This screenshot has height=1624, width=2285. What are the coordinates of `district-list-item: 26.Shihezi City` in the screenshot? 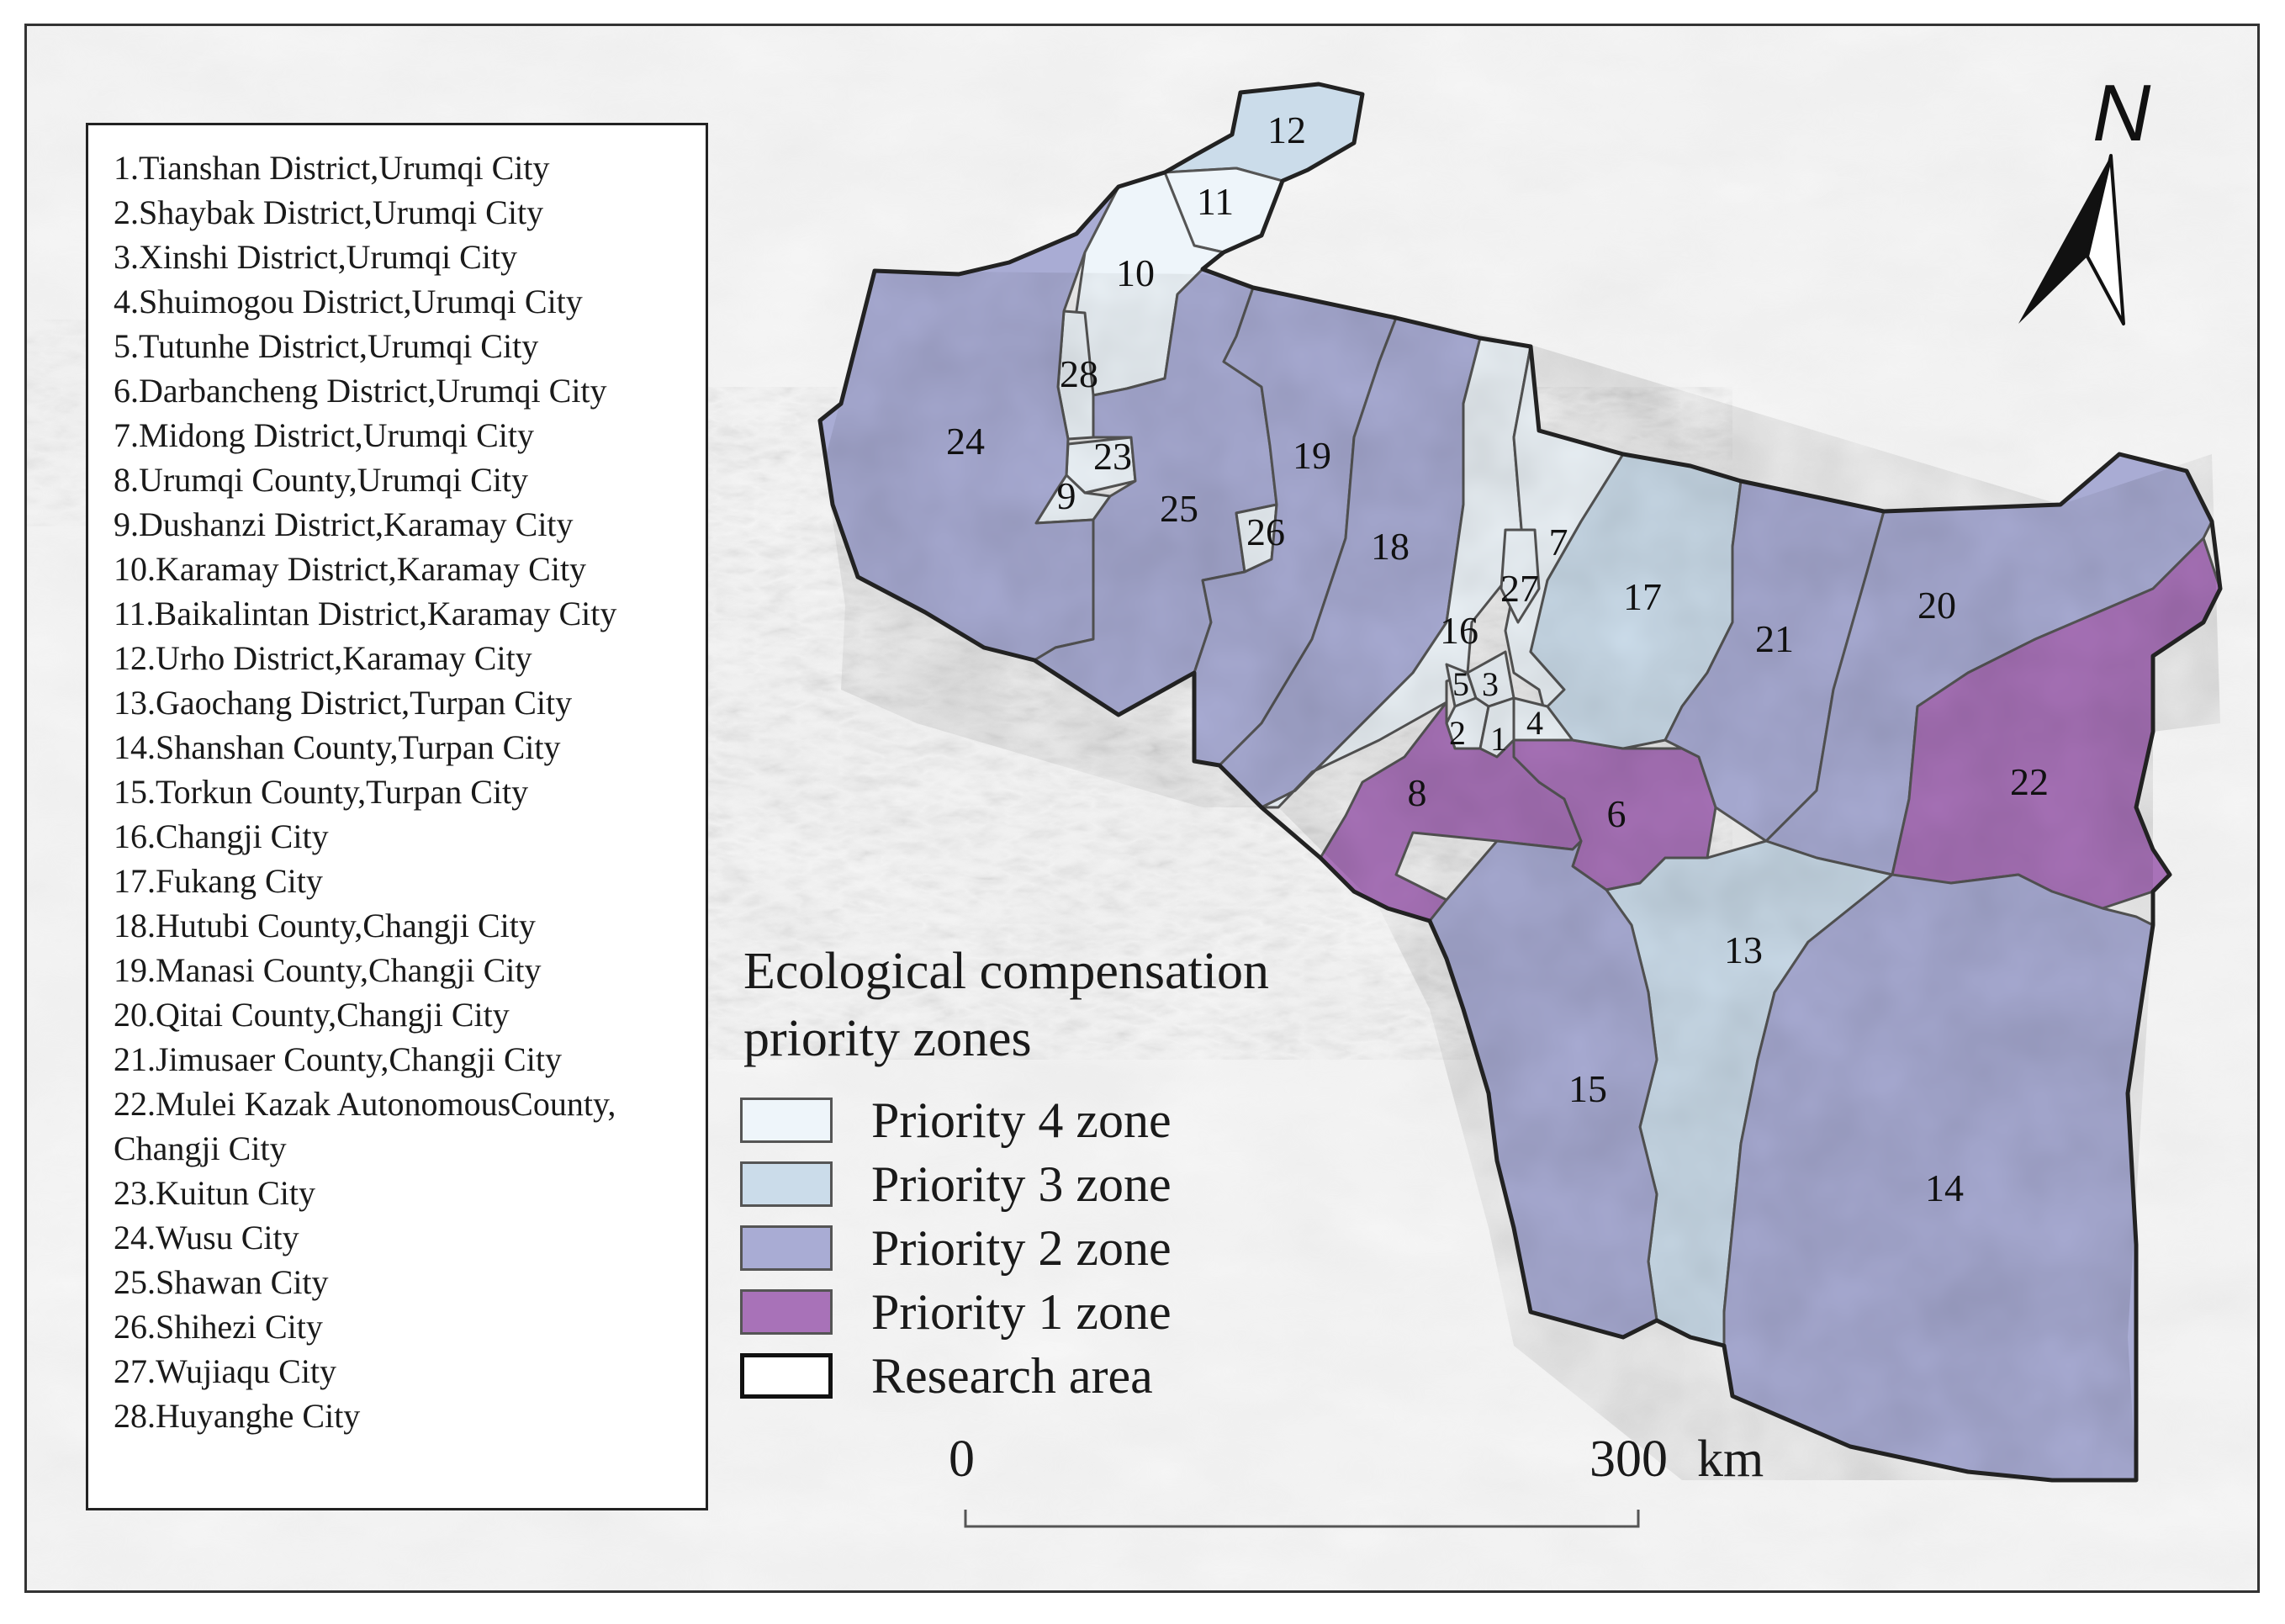 It's located at (218, 1327).